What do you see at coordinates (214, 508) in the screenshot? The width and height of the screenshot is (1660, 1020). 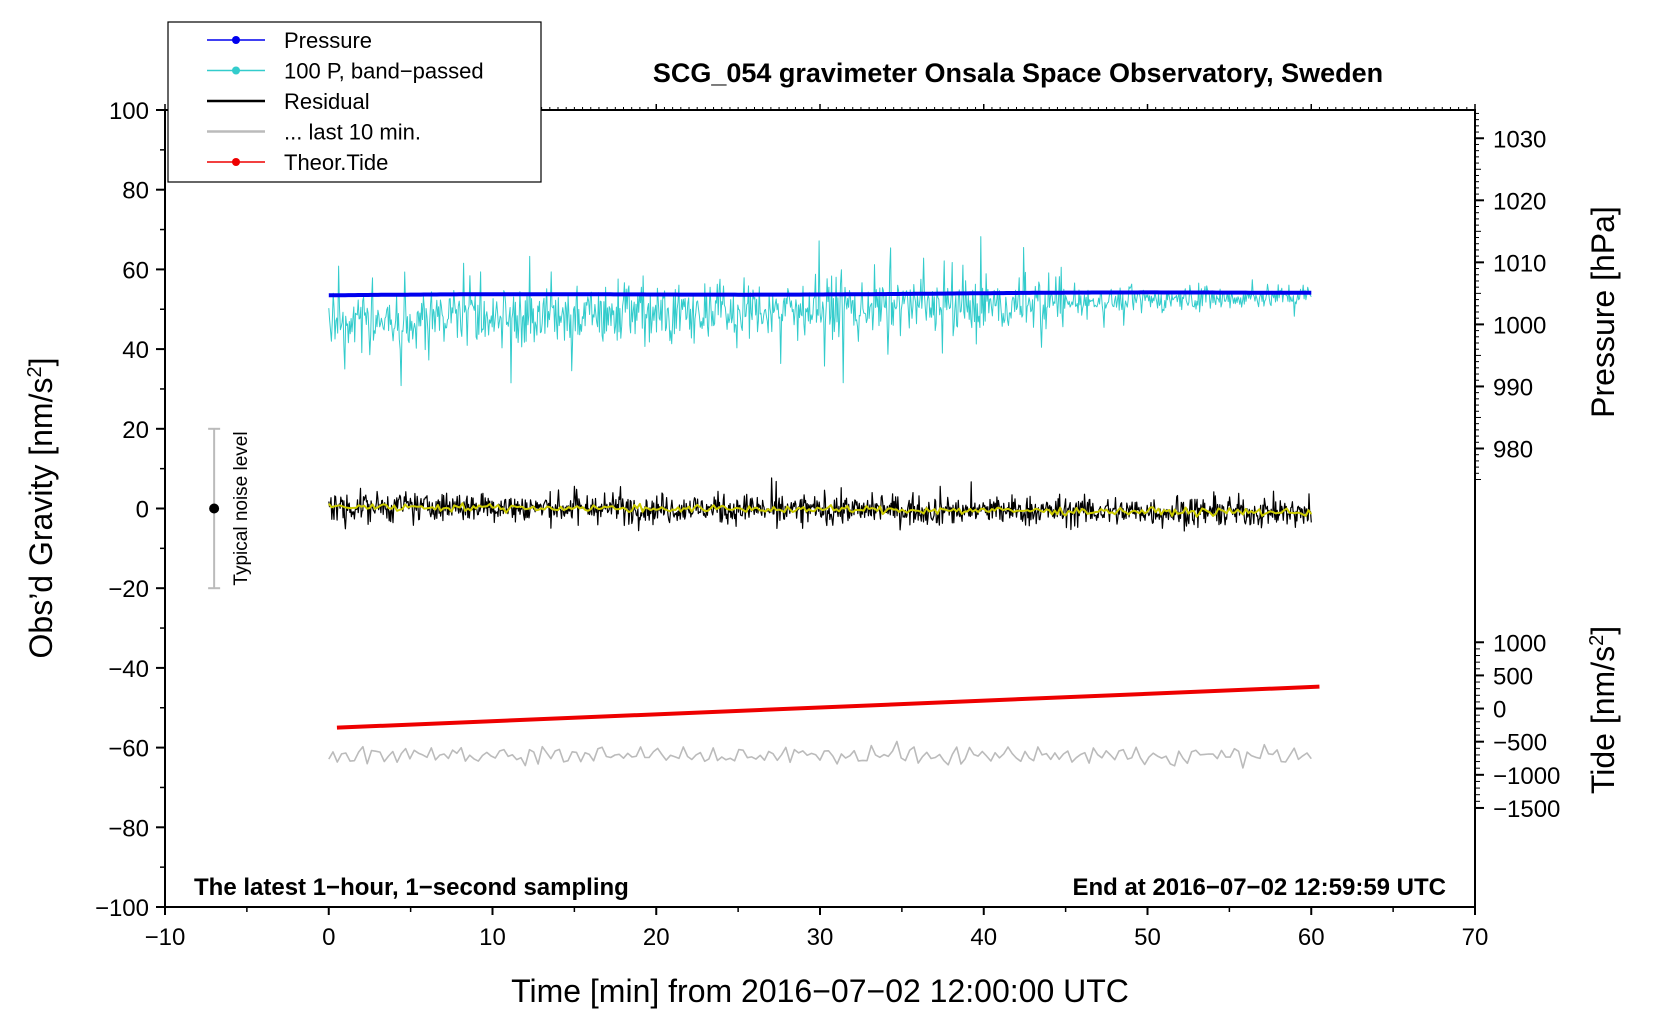 I see `noise-bar-dot` at bounding box center [214, 508].